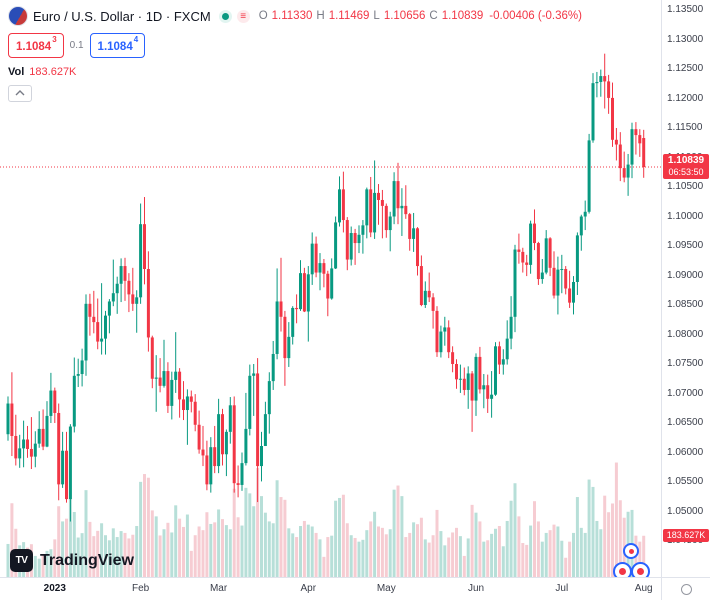 The width and height of the screenshot is (710, 600). I want to click on market-status-dot-icon, so click(225, 16).